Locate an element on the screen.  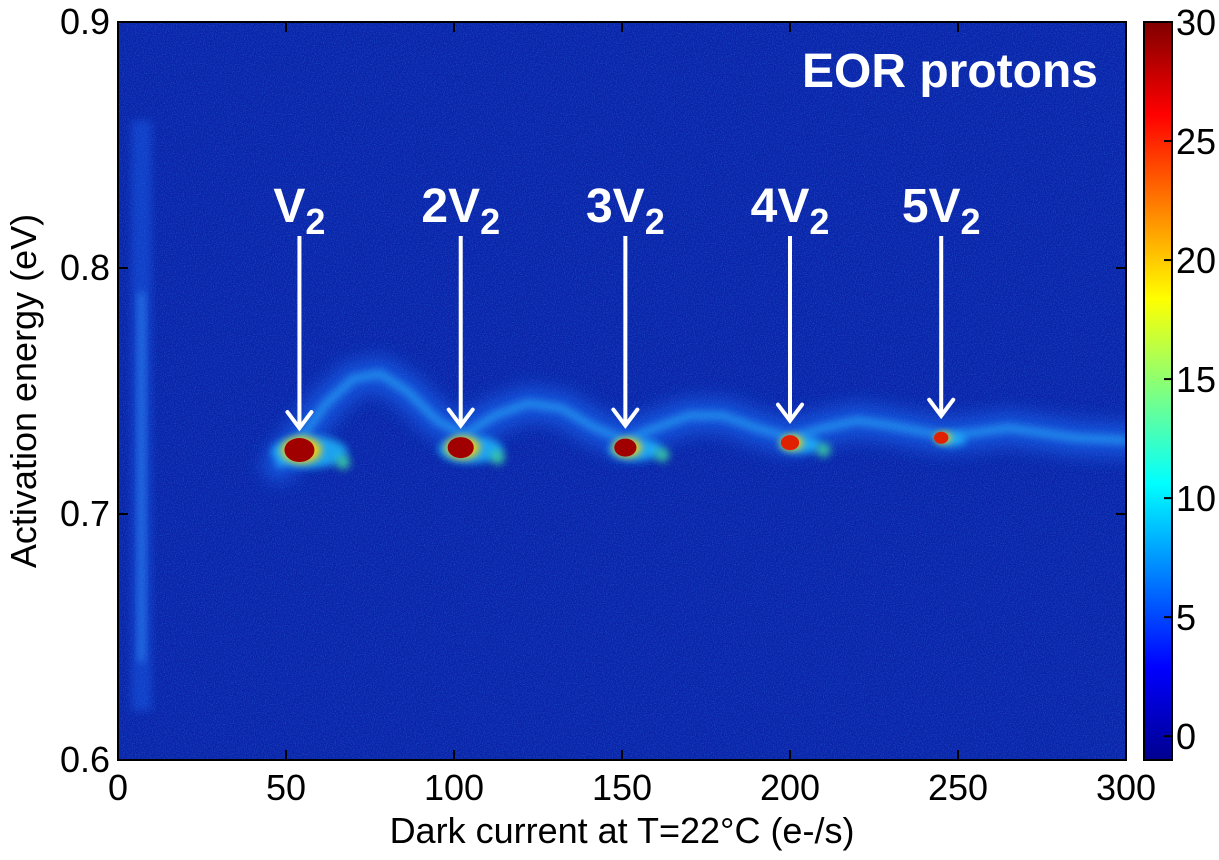
x-tick-label: 250 is located at coordinates (958, 787).